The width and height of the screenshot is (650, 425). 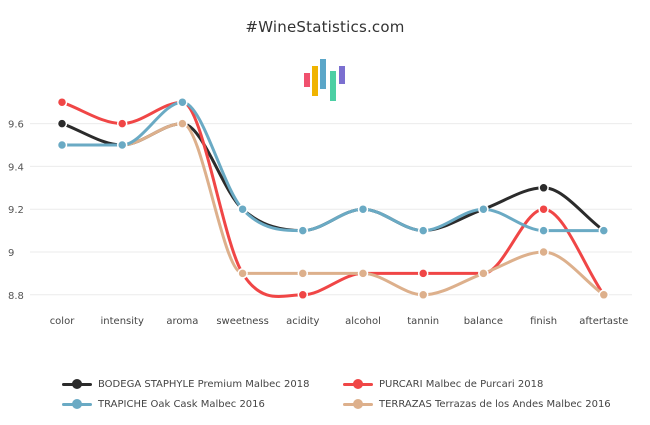 What do you see at coordinates (302, 321) in the screenshot?
I see `x-tick-label: acidity` at bounding box center [302, 321].